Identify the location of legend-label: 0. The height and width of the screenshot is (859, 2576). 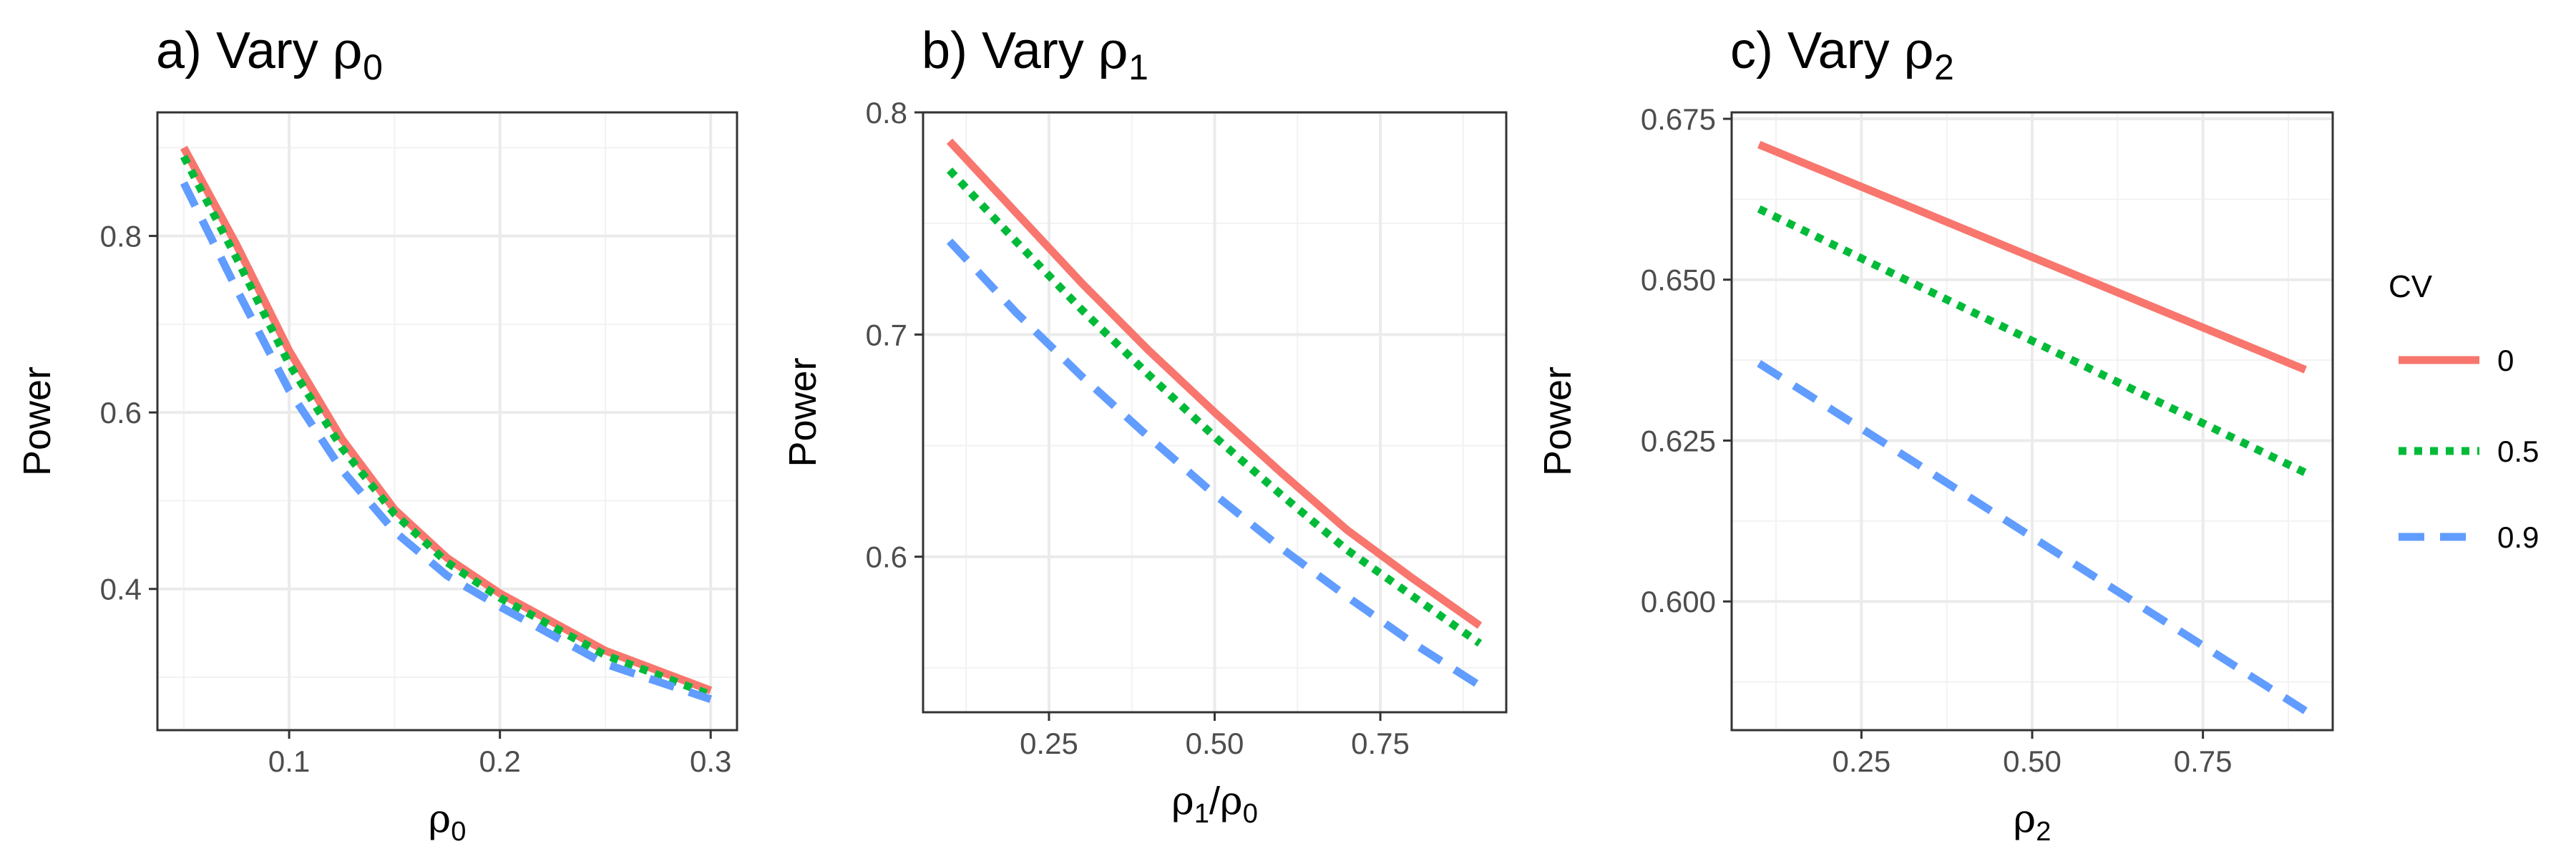
(2505, 360).